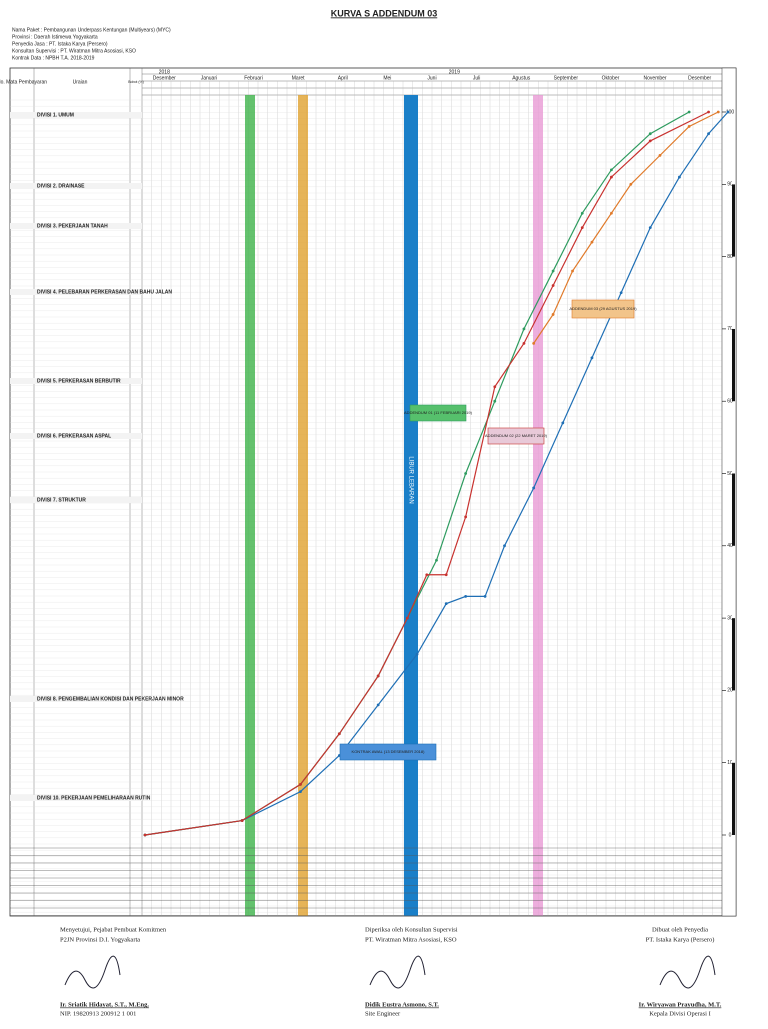 The height and width of the screenshot is (1029, 768). I want to click on y-tick-label: 60, so click(730, 402).